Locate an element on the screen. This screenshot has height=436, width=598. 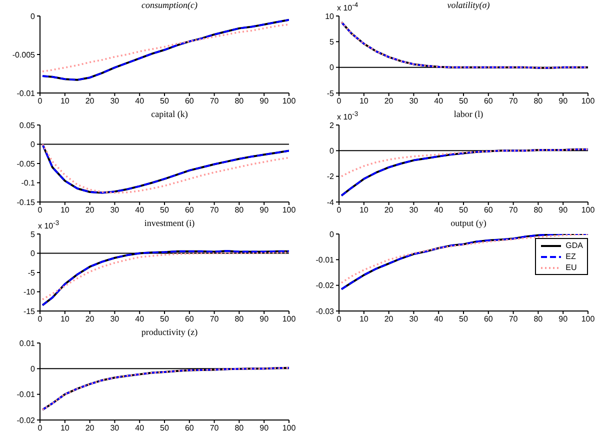
y-tick-label: -0.005 is located at coordinates (24, 55).